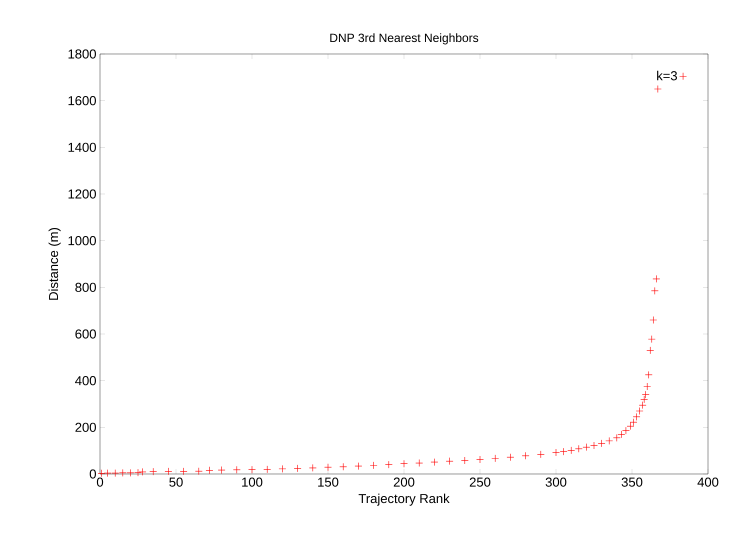  What do you see at coordinates (100, 482) in the screenshot?
I see `x-tick-label: 0` at bounding box center [100, 482].